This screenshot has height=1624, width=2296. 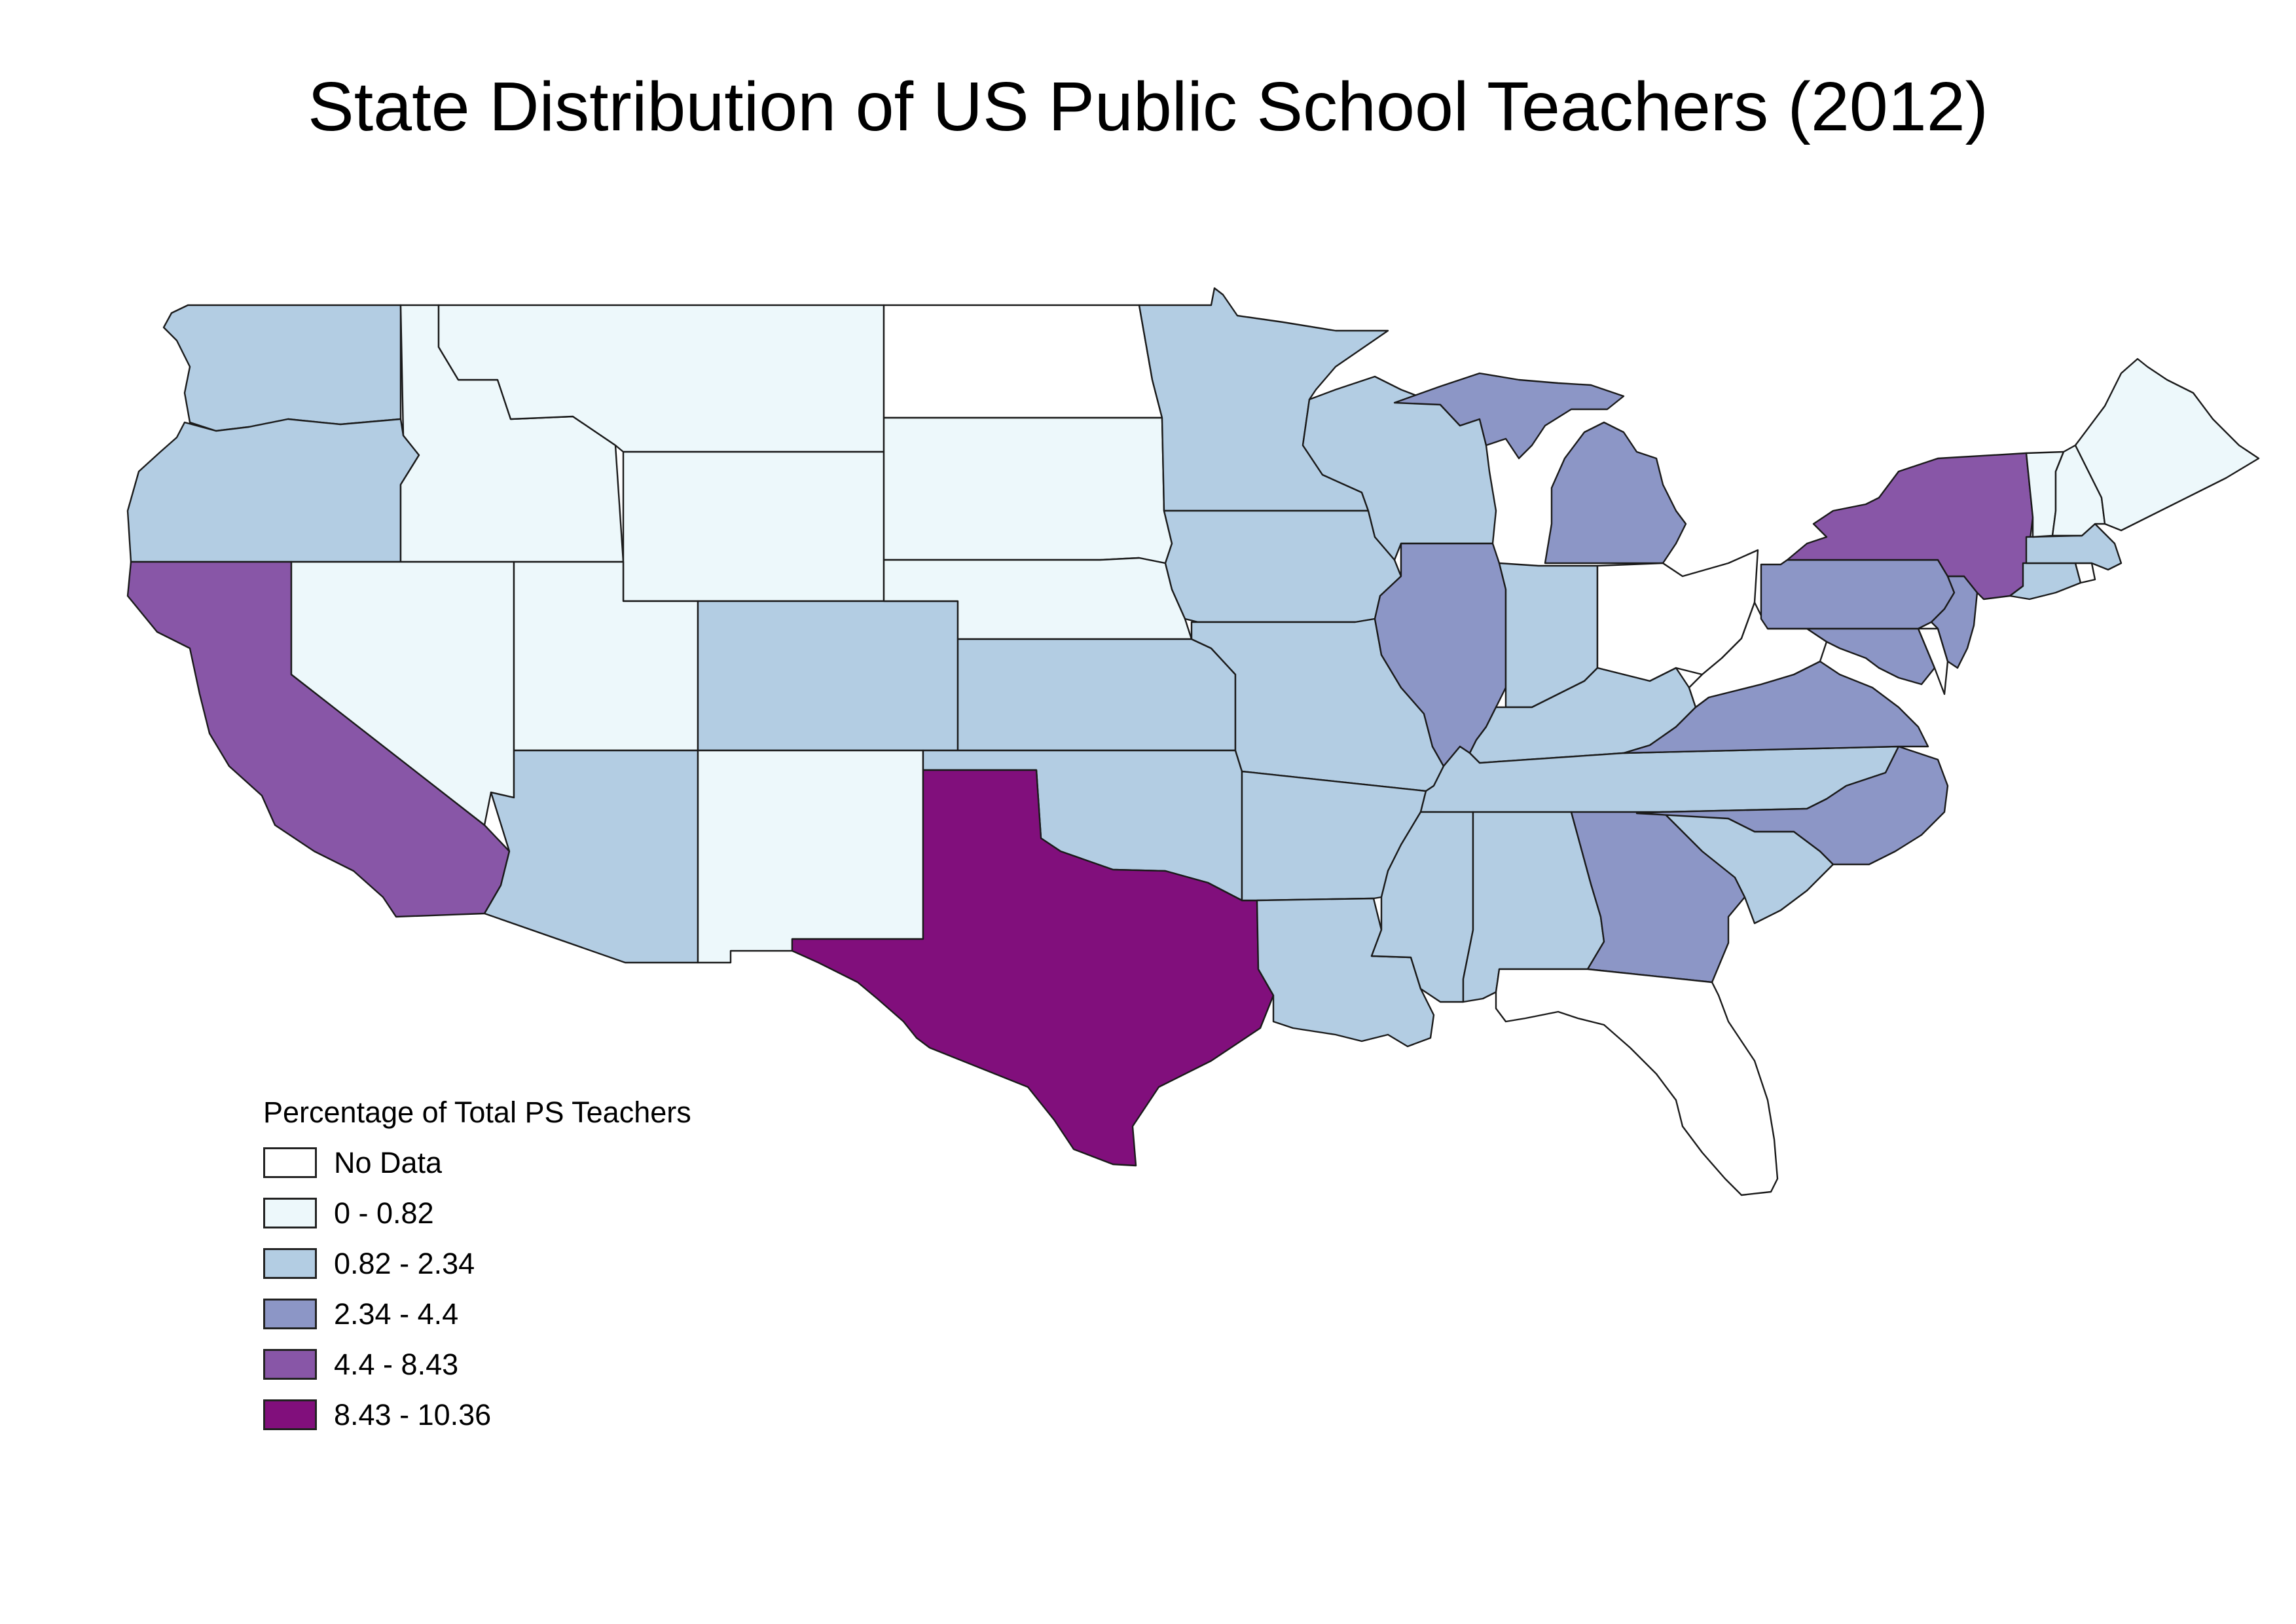 What do you see at coordinates (318, 739) in the screenshot?
I see `state-ca` at bounding box center [318, 739].